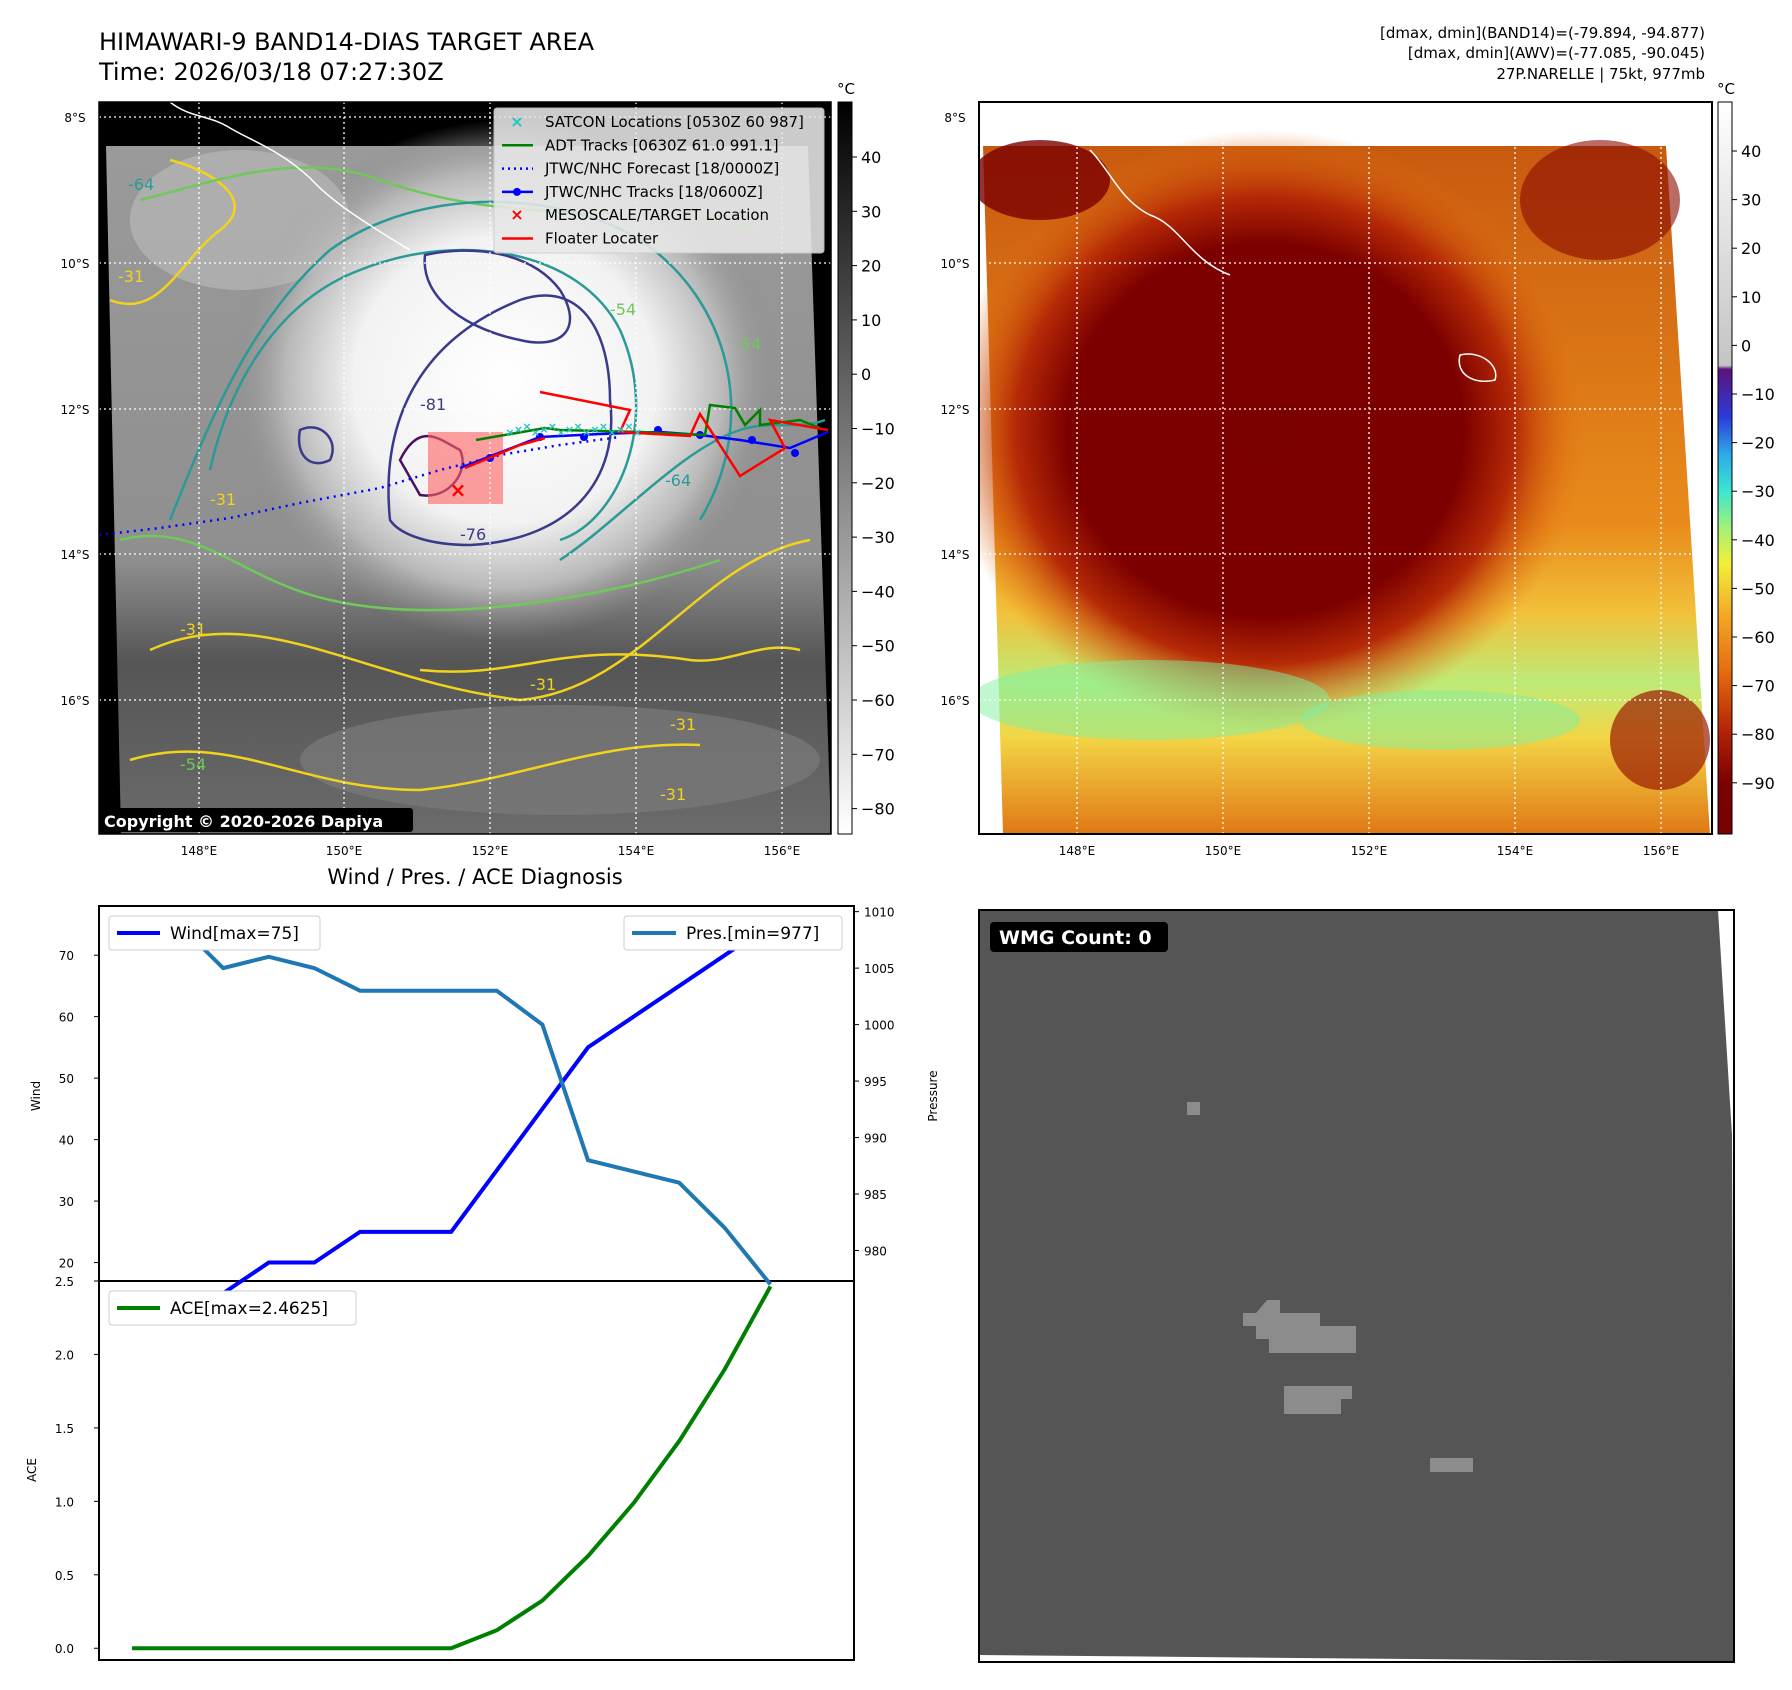 This screenshot has width=1792, height=1690. Describe the element at coordinates (473, 534) in the screenshot. I see `contour-label: -76` at that location.